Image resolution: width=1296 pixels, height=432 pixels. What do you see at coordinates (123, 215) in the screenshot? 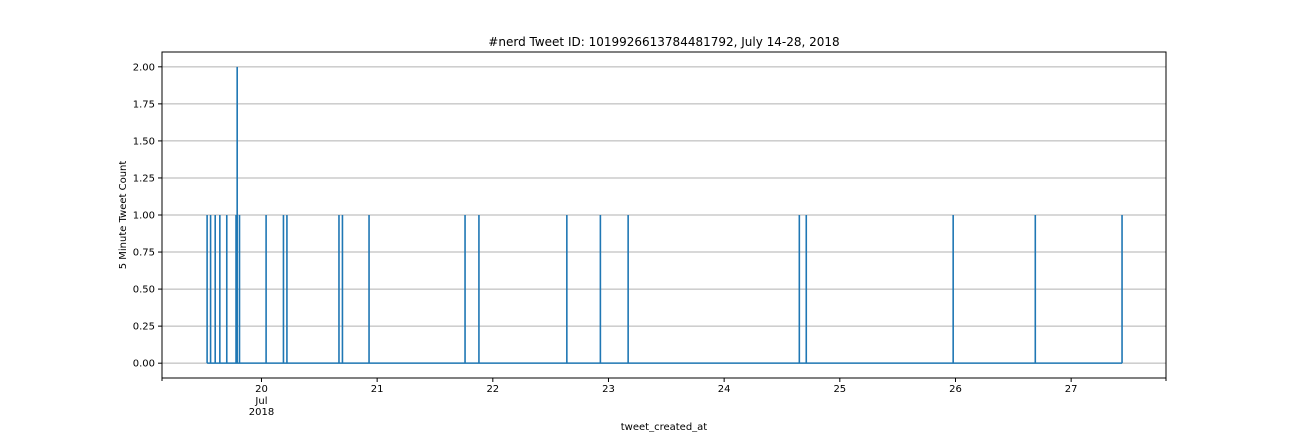
I see `y-axis-label: 5 Minute Tweet Count` at bounding box center [123, 215].